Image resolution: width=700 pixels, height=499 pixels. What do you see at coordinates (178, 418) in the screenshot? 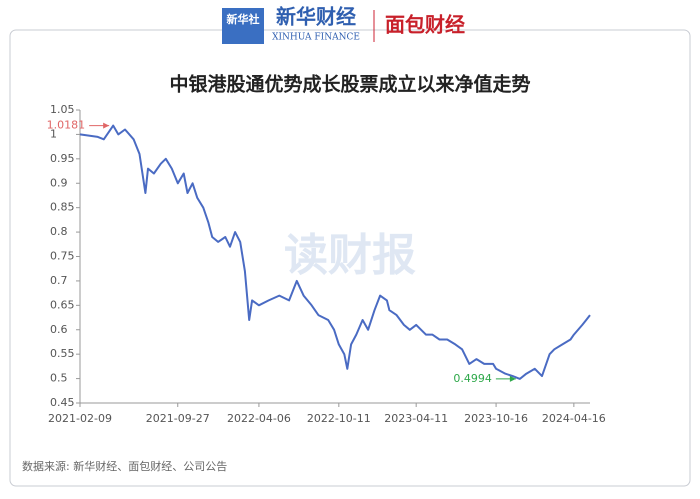
I see `x-tick-label: 2021-09-27` at bounding box center [178, 418].